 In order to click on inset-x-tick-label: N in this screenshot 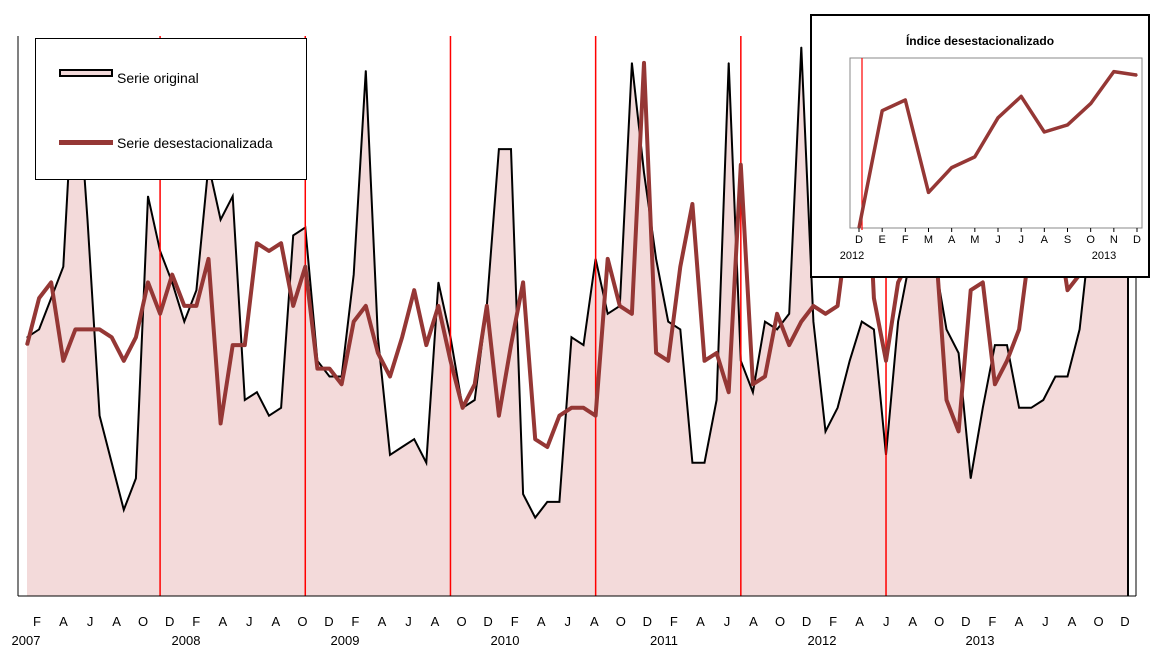, I will do `click(1114, 240)`.